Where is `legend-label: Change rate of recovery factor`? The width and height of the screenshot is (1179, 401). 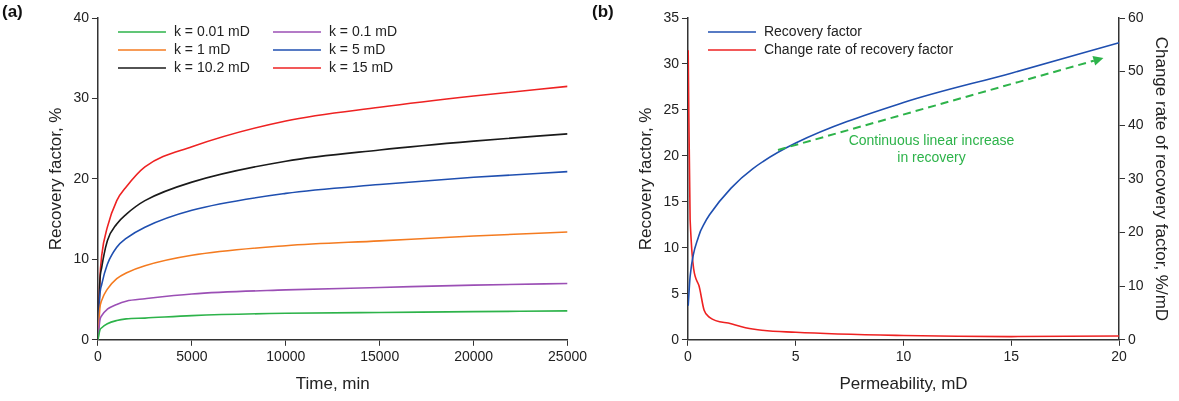
legend-label: Change rate of recovery factor is located at coordinates (858, 48).